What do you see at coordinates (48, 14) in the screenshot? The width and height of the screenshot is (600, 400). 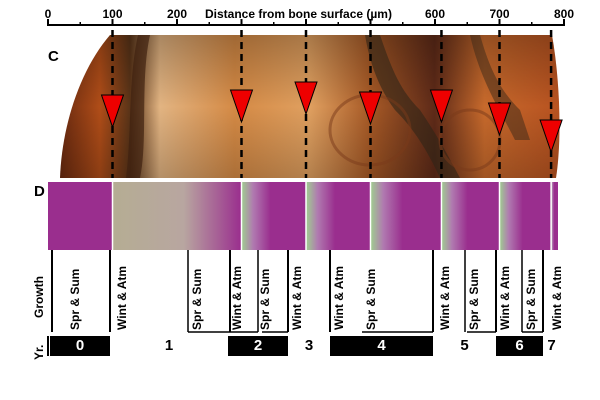 I see `axis-tick-label: 0` at bounding box center [48, 14].